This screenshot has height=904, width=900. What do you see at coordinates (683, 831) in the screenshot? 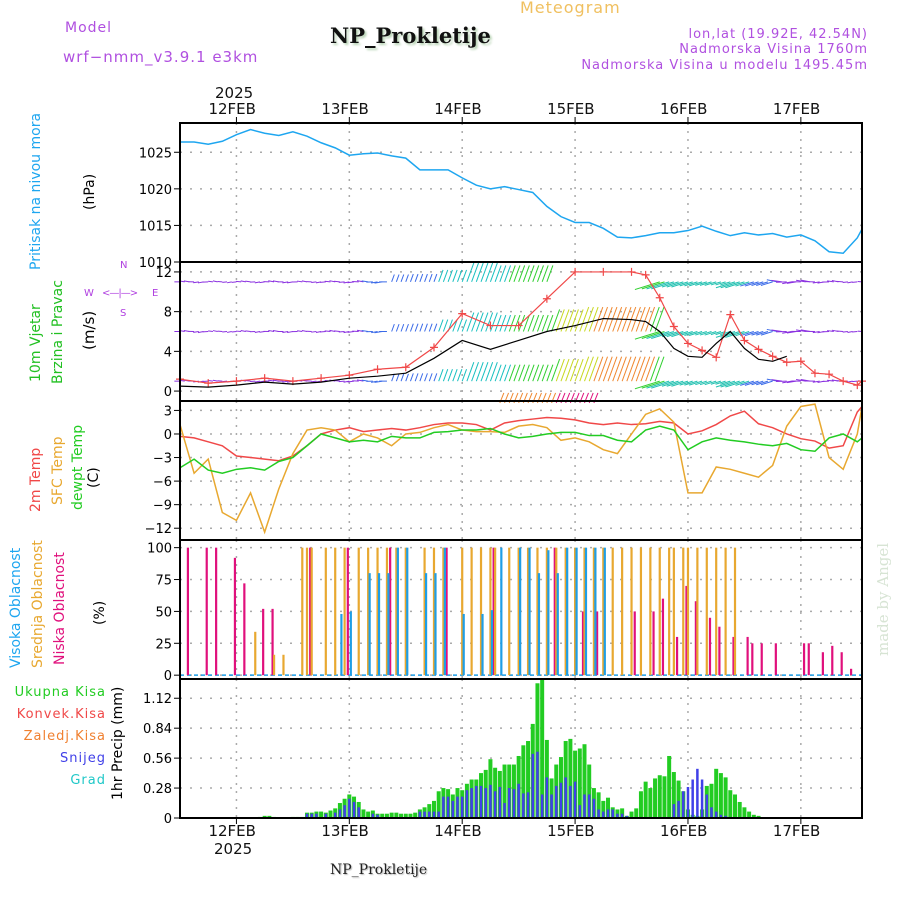
I see `bottom-date-label: 16FEB` at bounding box center [683, 831].